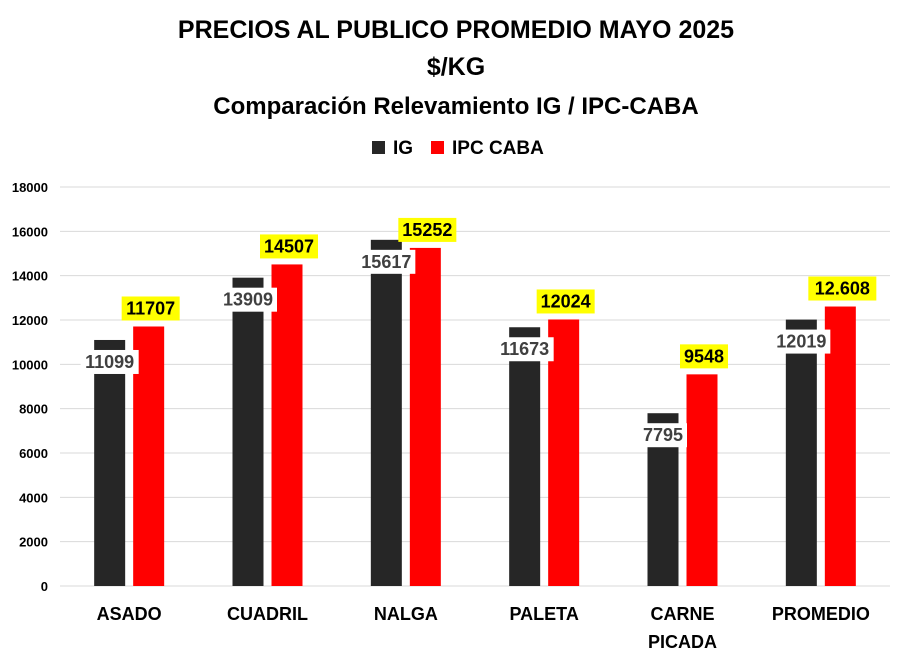 Image resolution: width=912 pixels, height=662 pixels. Describe the element at coordinates (821, 614) in the screenshot. I see `x-tick-label: PROMEDIO` at that location.